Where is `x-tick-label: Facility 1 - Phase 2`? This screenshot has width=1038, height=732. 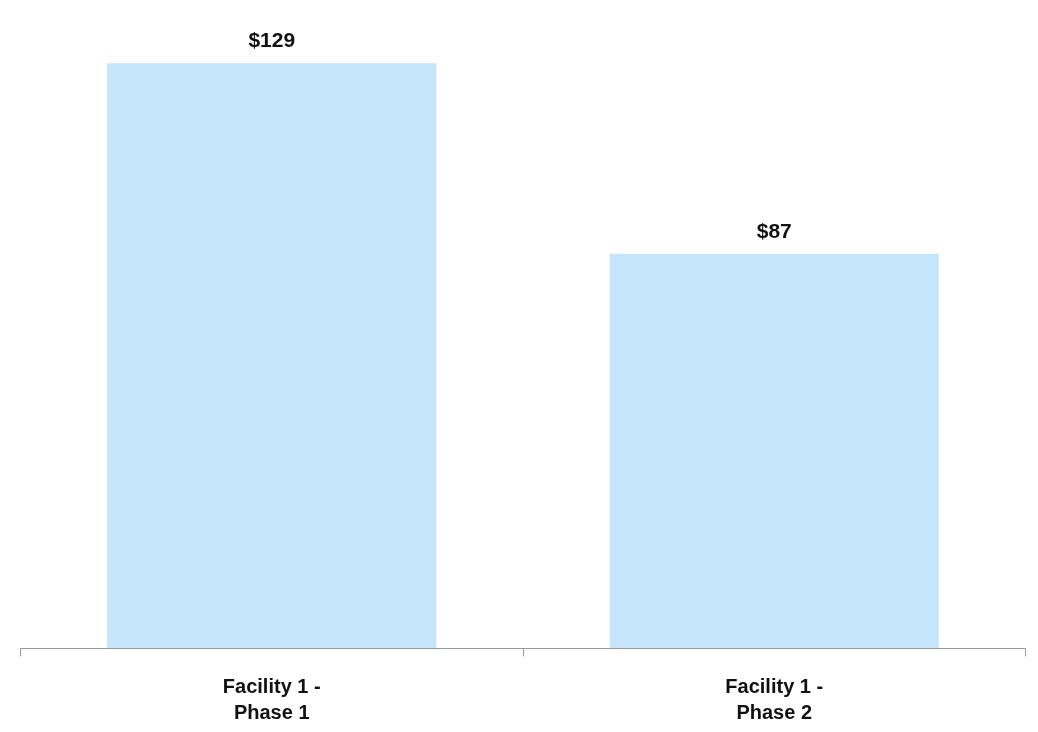 x-tick-label: Facility 1 - Phase 2 is located at coordinates (774, 698).